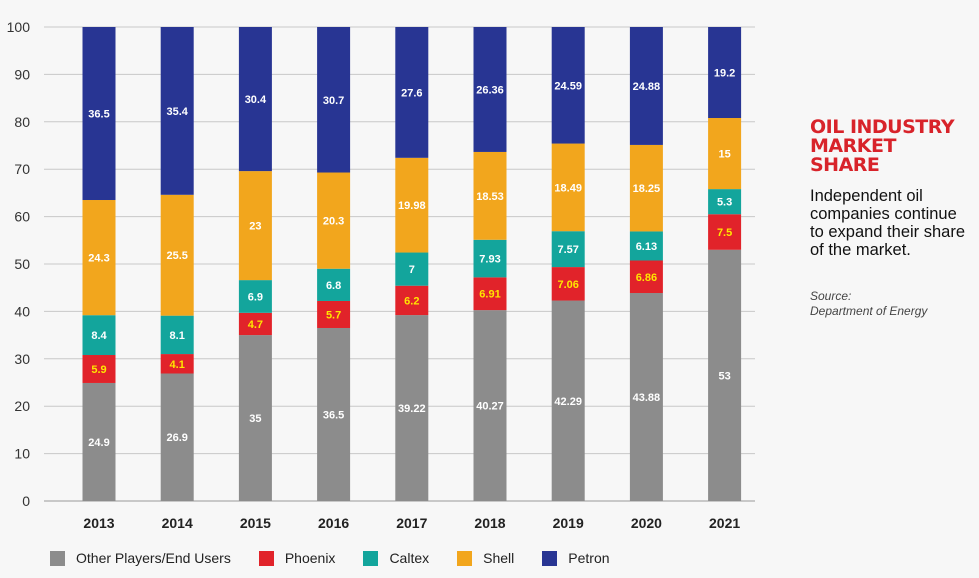 Image resolution: width=979 pixels, height=578 pixels. I want to click on data-label: 24.59, so click(568, 86).